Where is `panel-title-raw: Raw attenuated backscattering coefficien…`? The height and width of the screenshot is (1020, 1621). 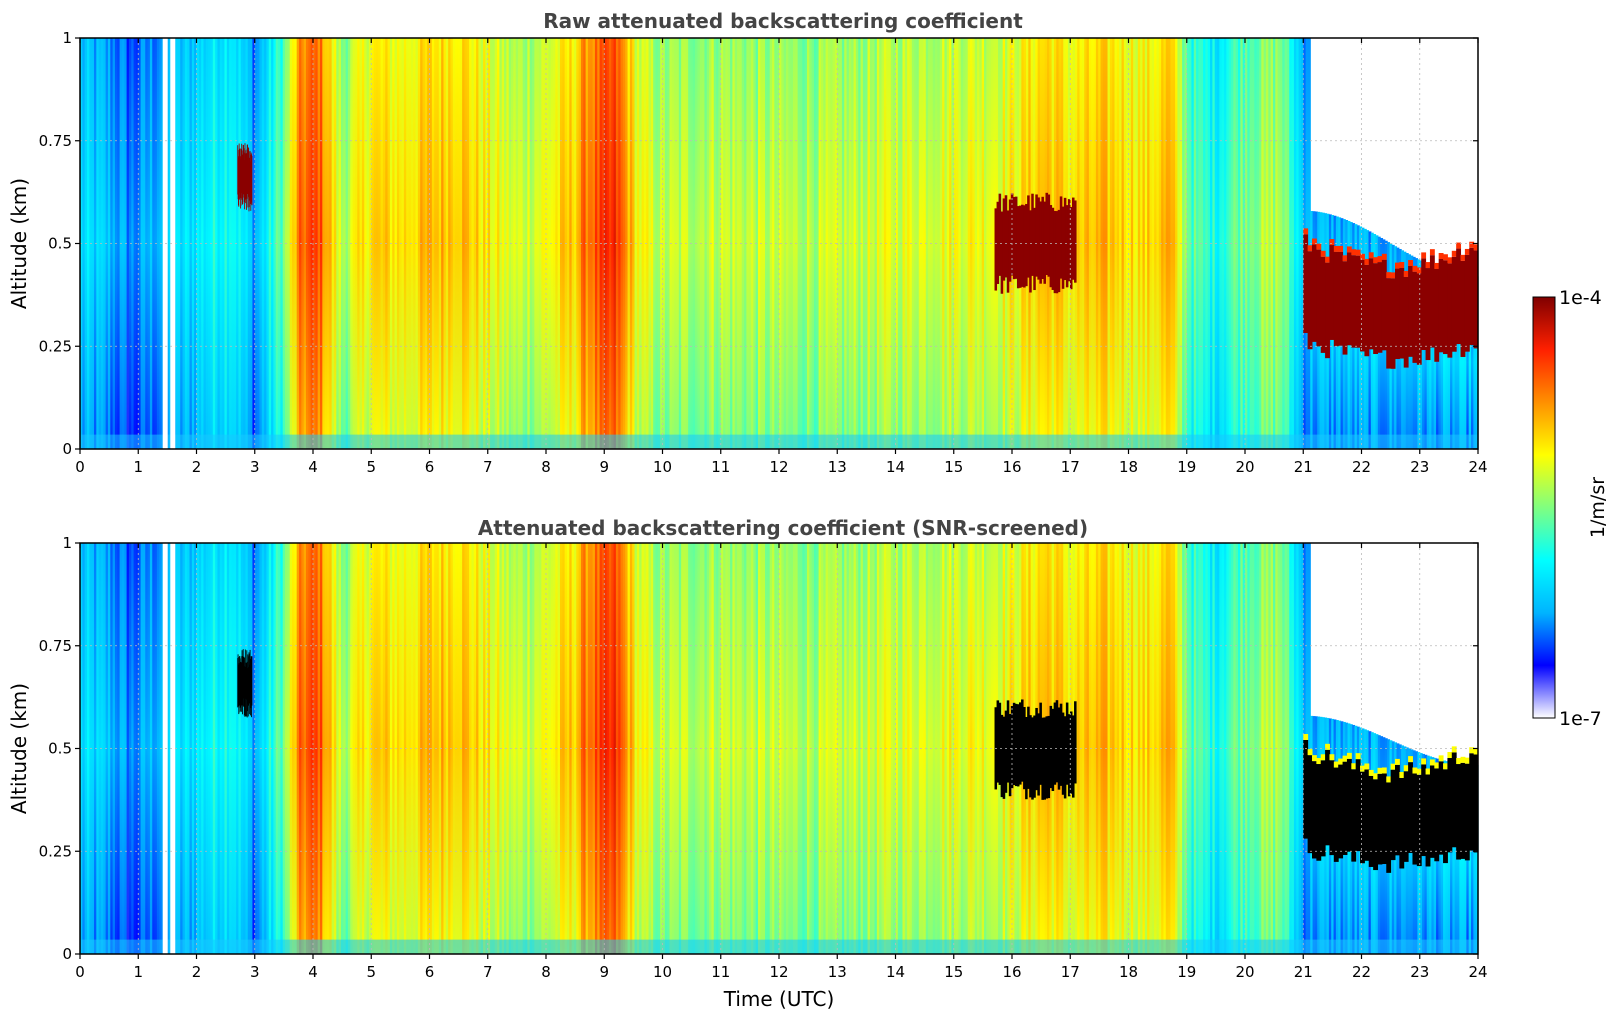
panel-title-raw: Raw attenuated backscattering coefficien… is located at coordinates (783, 21).